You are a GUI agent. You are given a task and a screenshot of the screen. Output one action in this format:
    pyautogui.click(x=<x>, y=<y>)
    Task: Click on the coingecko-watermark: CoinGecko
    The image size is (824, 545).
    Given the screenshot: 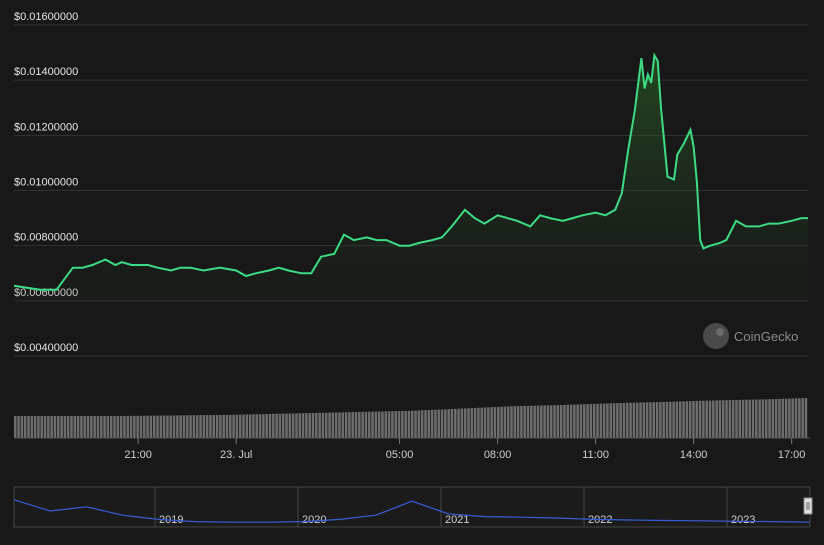 What is the action you would take?
    pyautogui.click(x=750, y=336)
    